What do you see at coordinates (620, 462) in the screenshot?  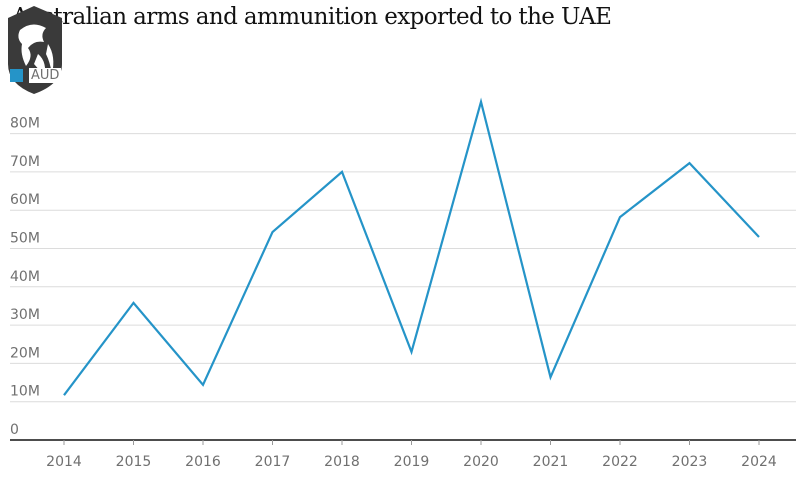 I see `x-tick-label: 2022` at bounding box center [620, 462].